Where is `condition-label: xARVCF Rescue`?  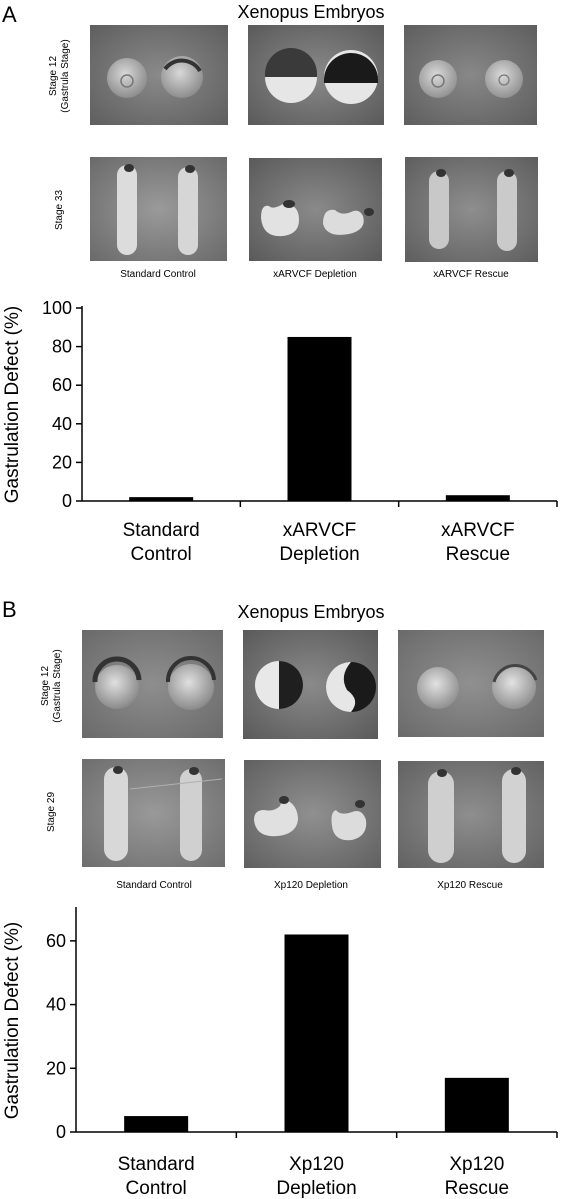
condition-label: xARVCF Rescue is located at coordinates (471, 274).